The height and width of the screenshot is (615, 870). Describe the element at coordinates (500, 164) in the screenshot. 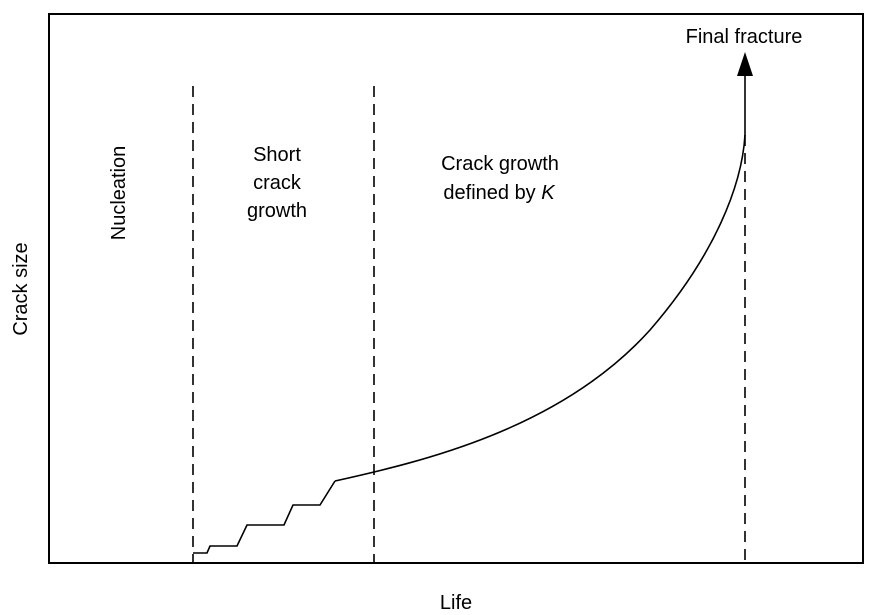

I see `k-crack-label-line1: Crack growth` at that location.